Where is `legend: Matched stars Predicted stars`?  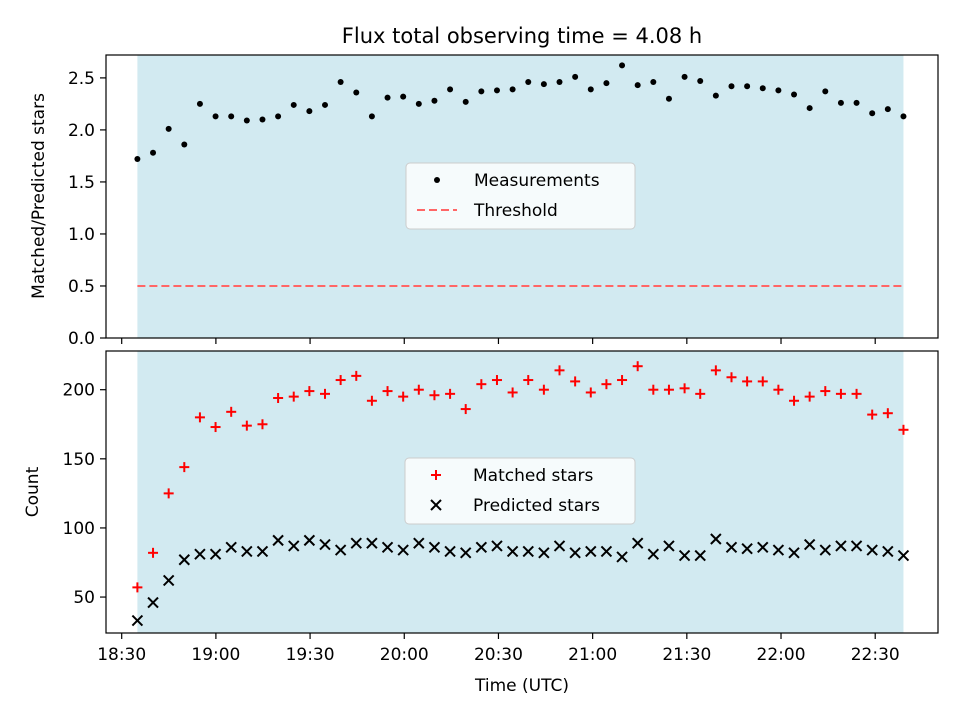
legend: Matched stars Predicted stars is located at coordinates (520, 491).